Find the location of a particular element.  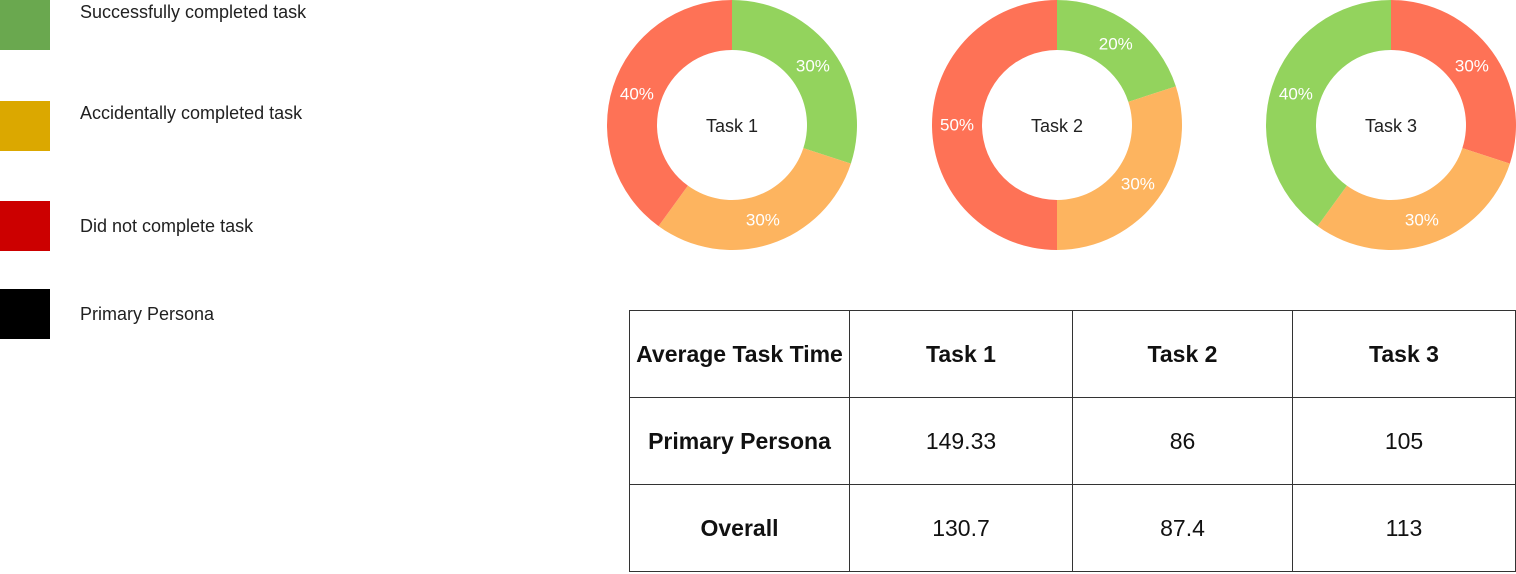

donut-2-center-label: Task 2 is located at coordinates (1057, 126).